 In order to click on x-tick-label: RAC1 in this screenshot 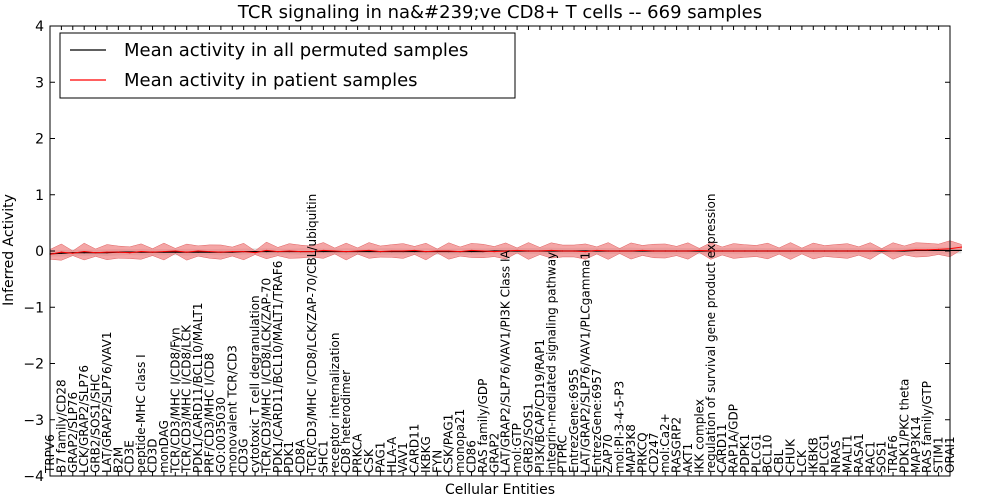, I will do `click(870, 457)`.